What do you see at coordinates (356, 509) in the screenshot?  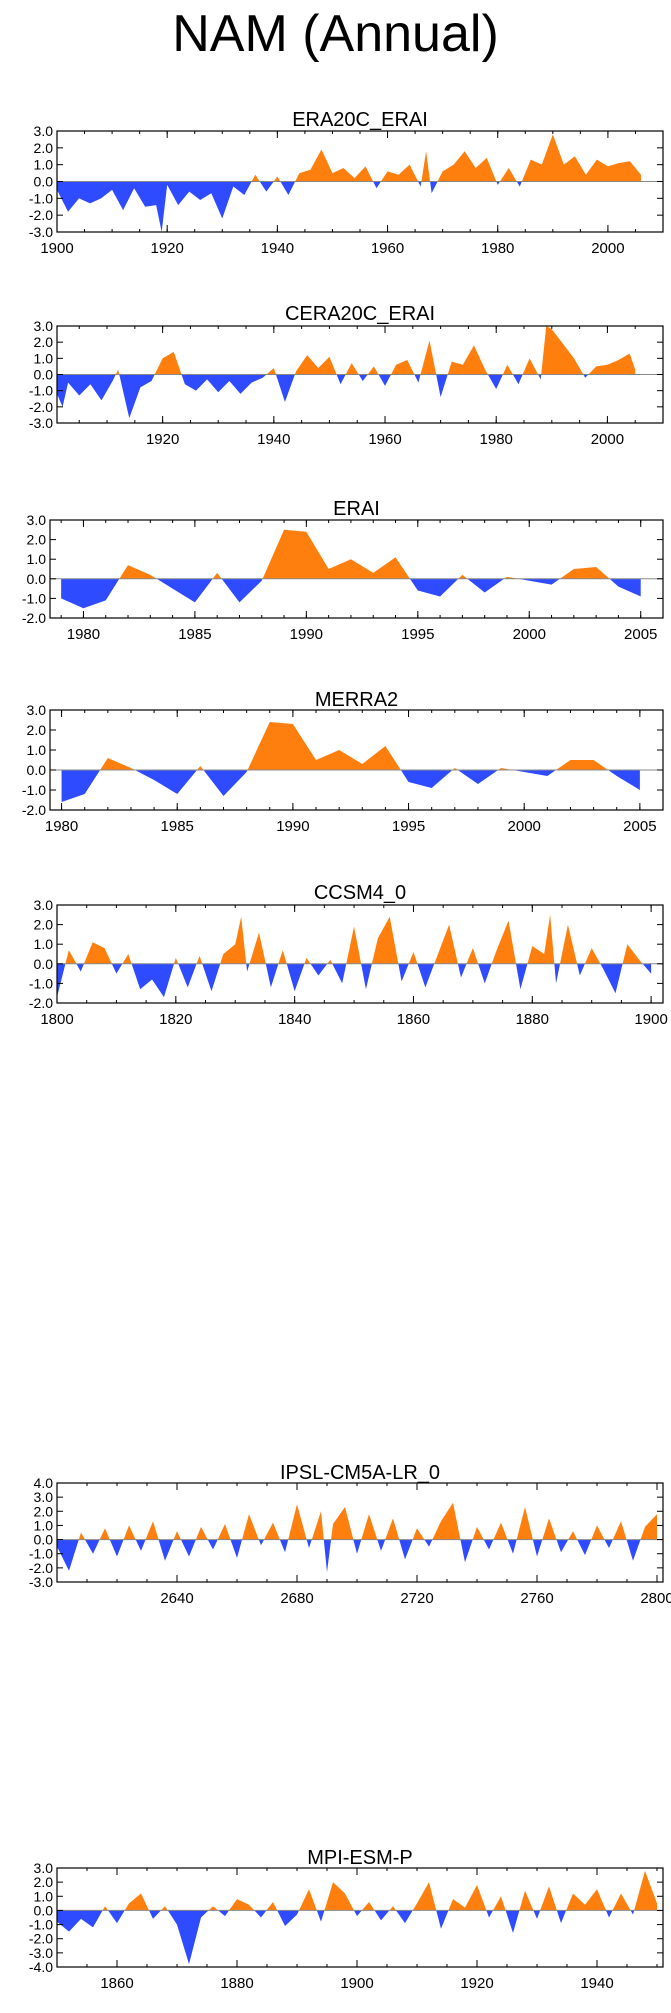 I see `chart-title: ERAI` at bounding box center [356, 509].